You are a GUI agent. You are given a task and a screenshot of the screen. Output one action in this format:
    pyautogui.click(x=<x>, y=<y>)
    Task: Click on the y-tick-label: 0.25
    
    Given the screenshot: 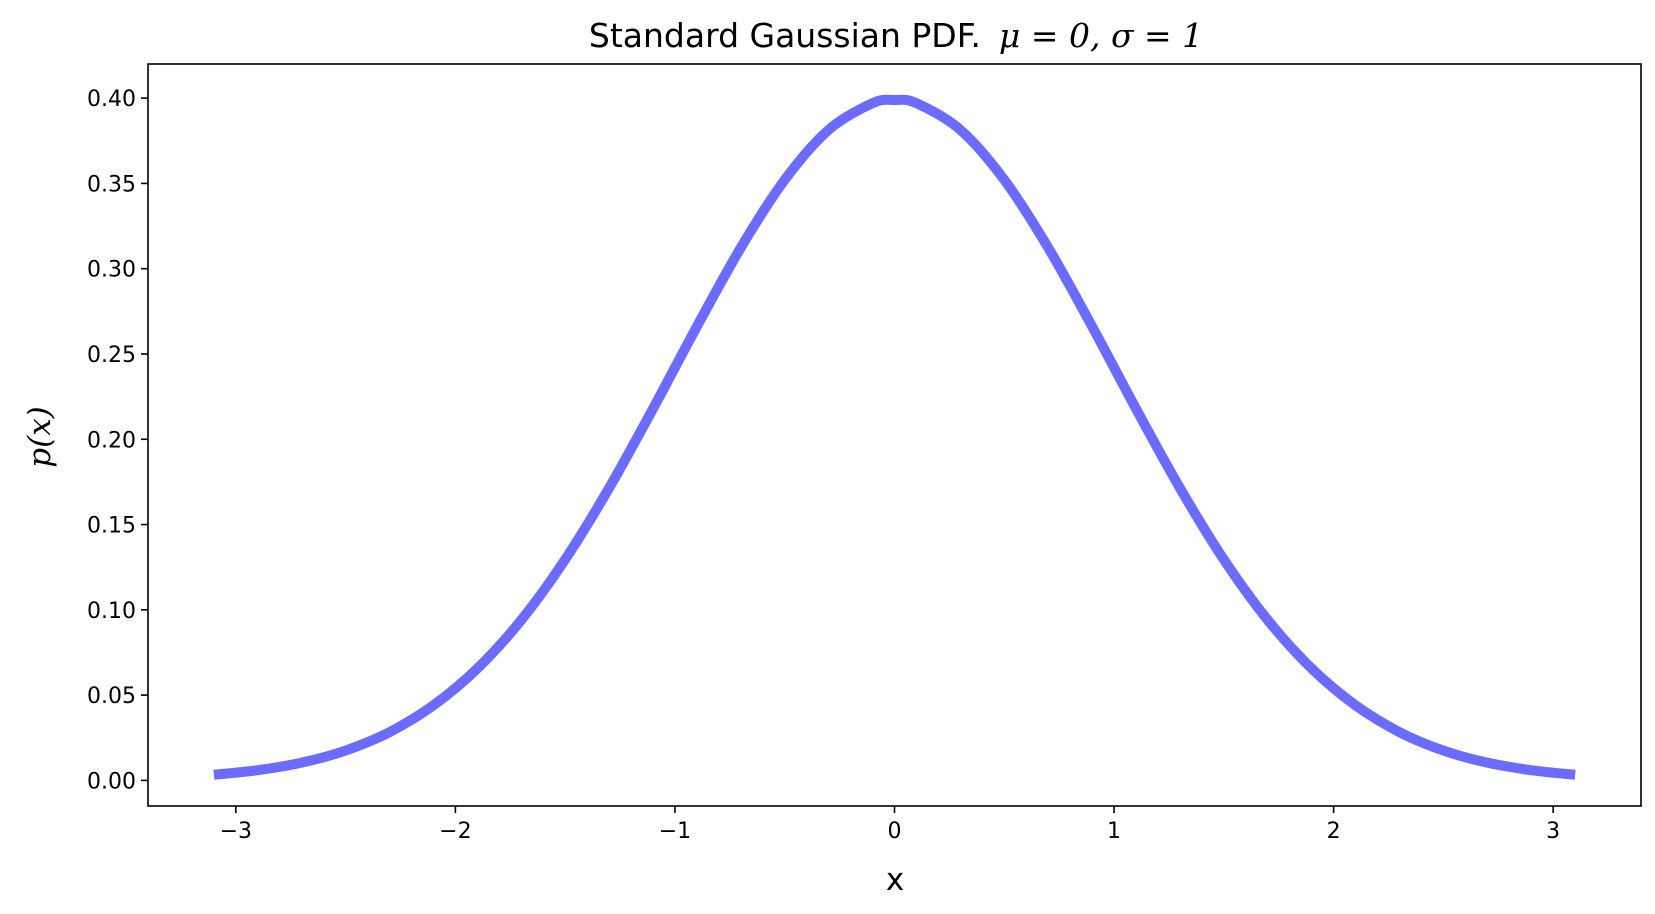 What is the action you would take?
    pyautogui.click(x=111, y=355)
    